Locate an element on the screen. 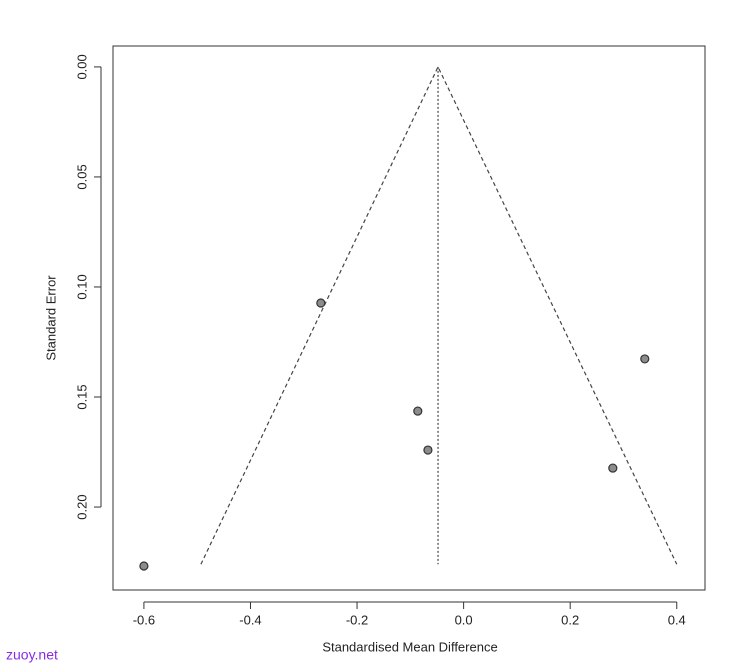 This screenshot has height=670, width=752. watermark: zuoy.net is located at coordinates (32, 655).